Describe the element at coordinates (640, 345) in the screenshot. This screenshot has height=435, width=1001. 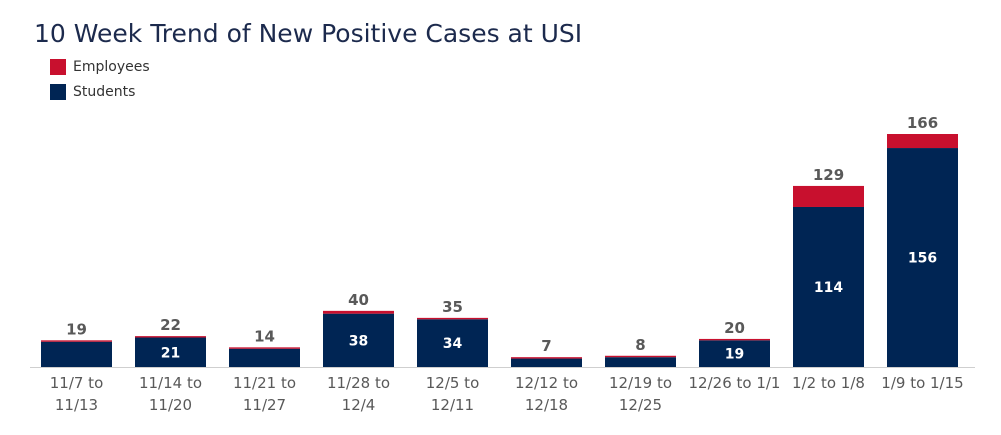
I see `total-label-6: 8` at that location.